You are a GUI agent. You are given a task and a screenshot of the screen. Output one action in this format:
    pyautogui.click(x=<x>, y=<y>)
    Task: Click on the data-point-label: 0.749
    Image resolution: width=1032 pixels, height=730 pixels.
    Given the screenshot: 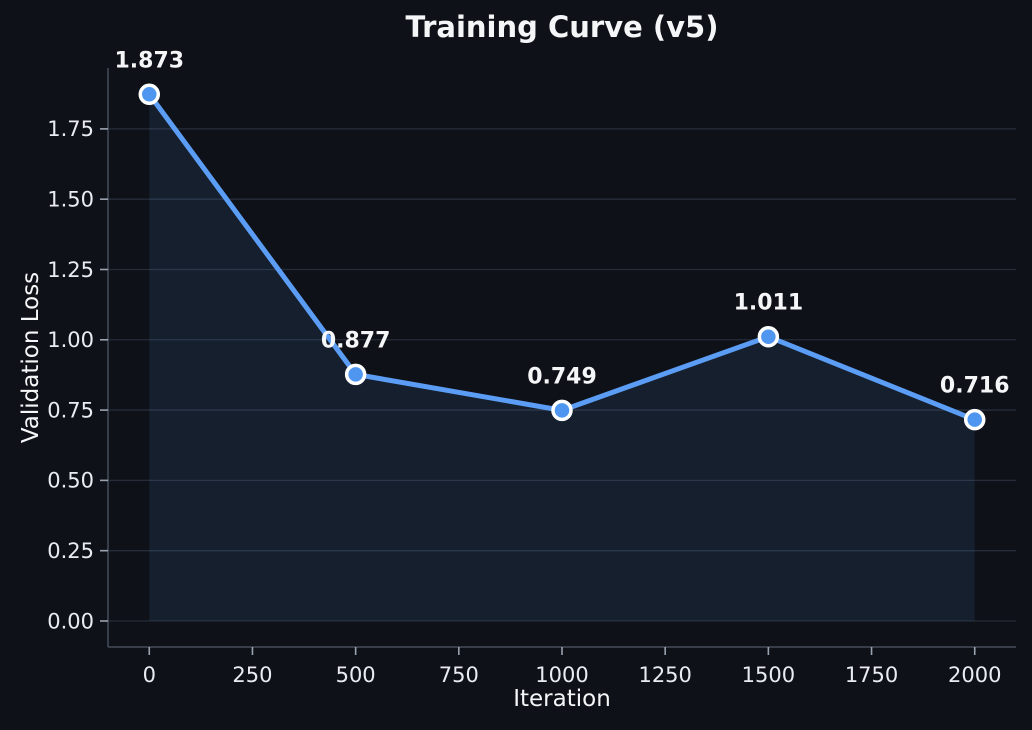 What is the action you would take?
    pyautogui.click(x=562, y=376)
    